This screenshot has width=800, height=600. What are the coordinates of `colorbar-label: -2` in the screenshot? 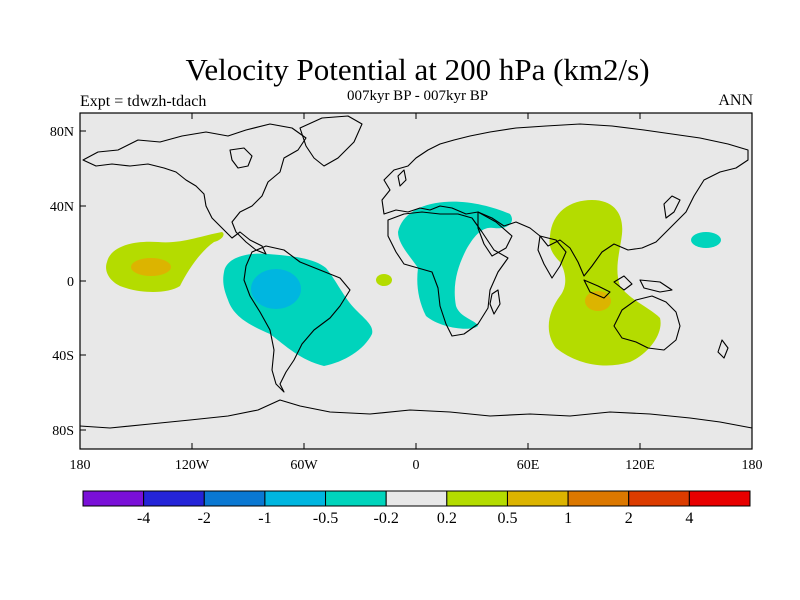 It's located at (204, 518).